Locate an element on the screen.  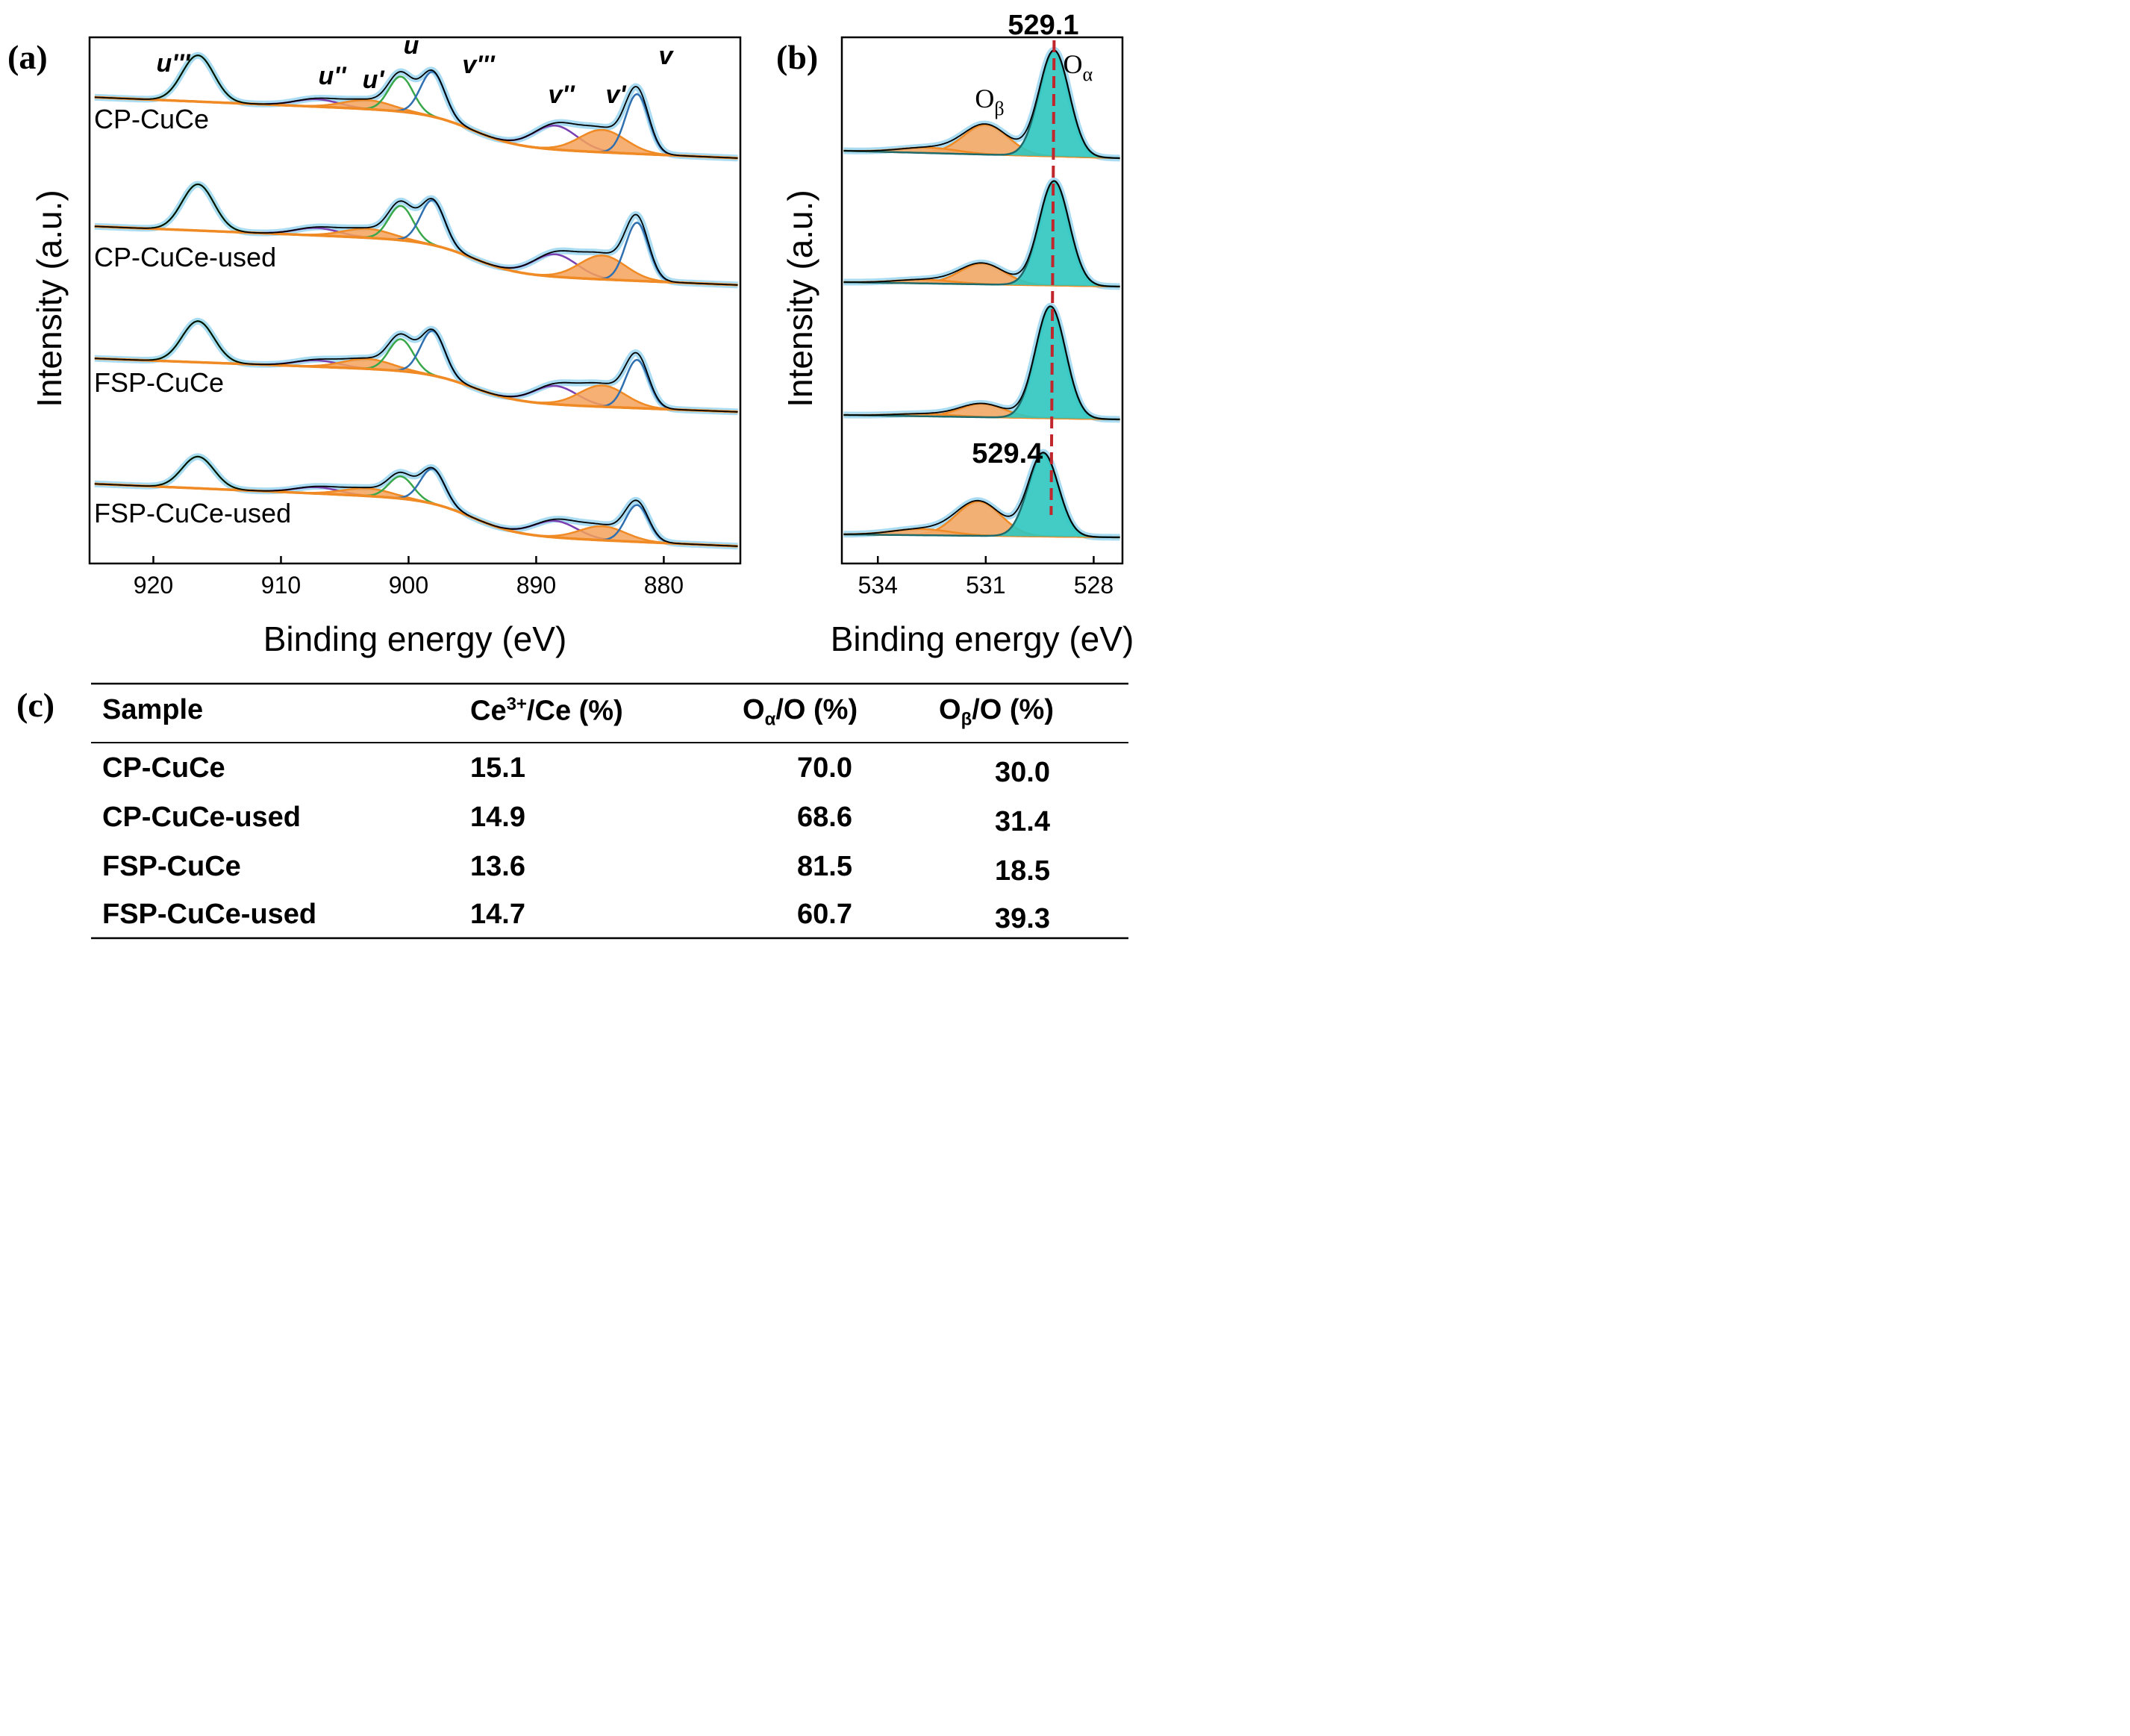
a-sample-label-3: FSP-CuCe is located at coordinates (159, 383).